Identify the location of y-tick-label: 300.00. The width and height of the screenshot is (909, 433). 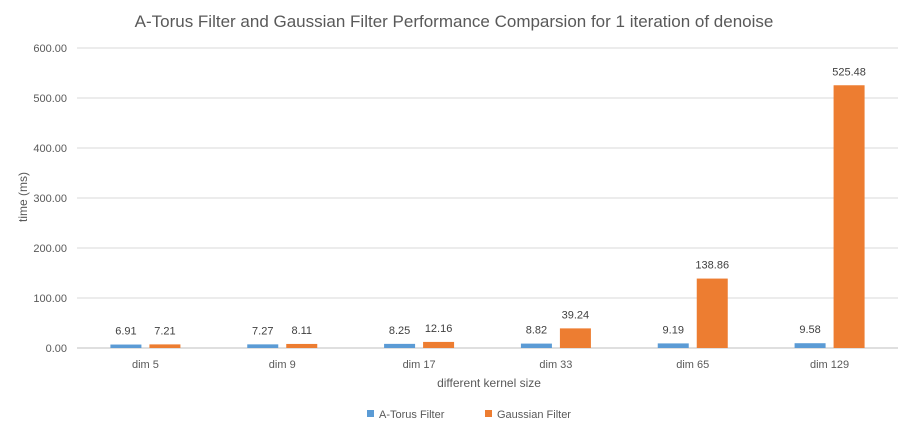
(50, 199).